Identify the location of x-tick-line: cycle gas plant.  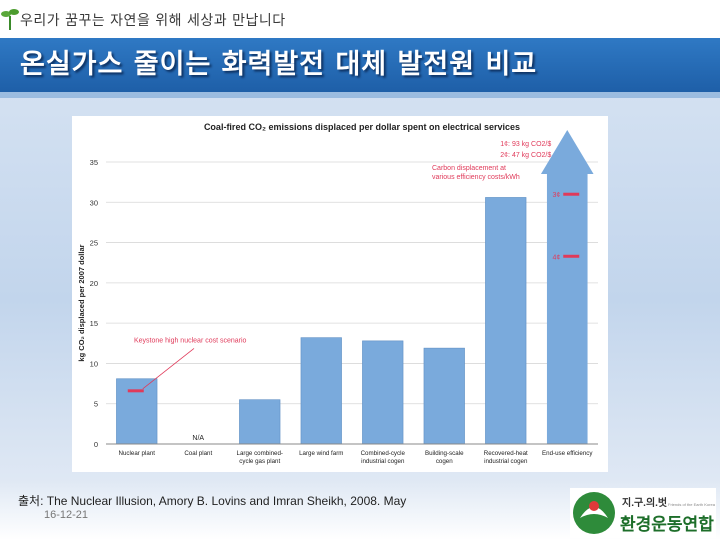
(259, 461).